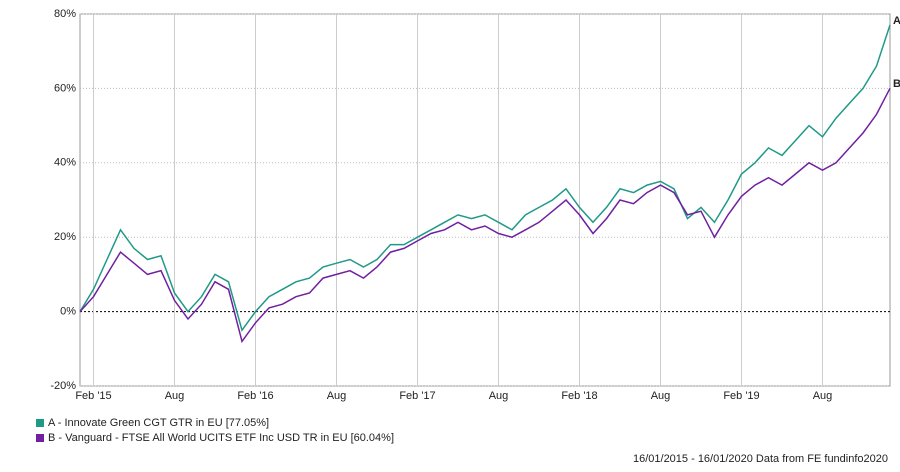 The height and width of the screenshot is (472, 900). I want to click on y-tick-label: 80%, so click(65, 14).